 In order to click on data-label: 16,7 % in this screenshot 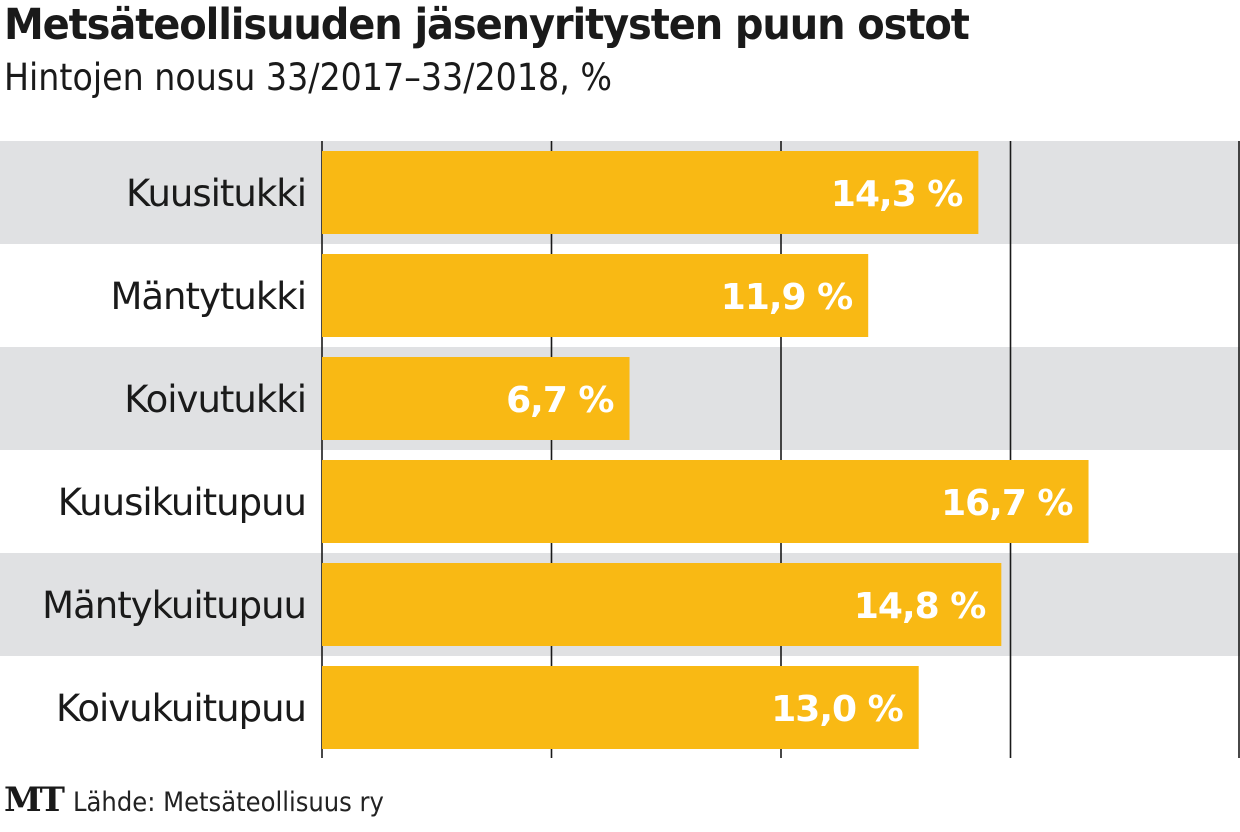, I will do `click(1006, 503)`.